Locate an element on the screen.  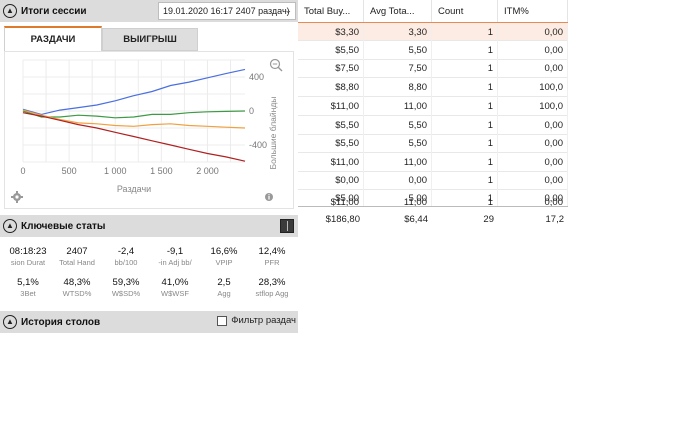
stat-value: -2,4 is located at coordinates (126, 251).